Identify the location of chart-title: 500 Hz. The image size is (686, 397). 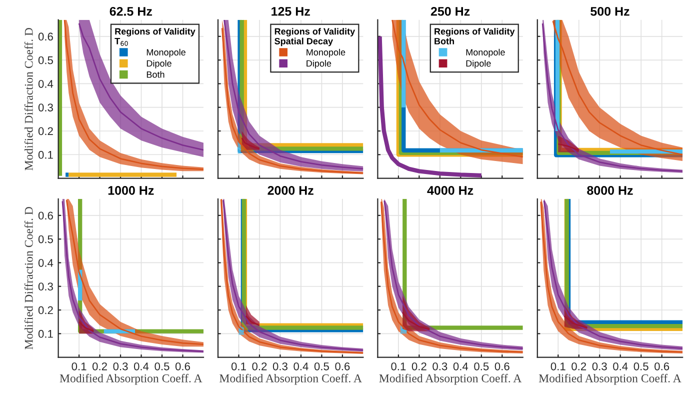
(610, 11).